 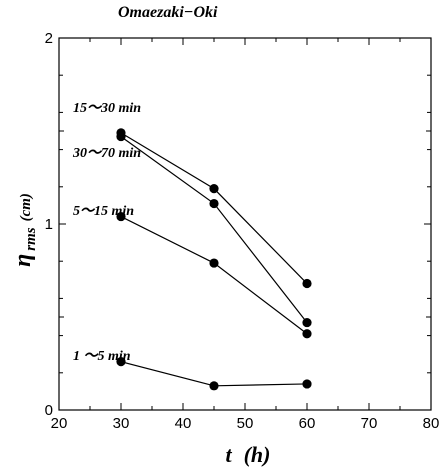 I want to click on series-line, so click(x=214, y=275).